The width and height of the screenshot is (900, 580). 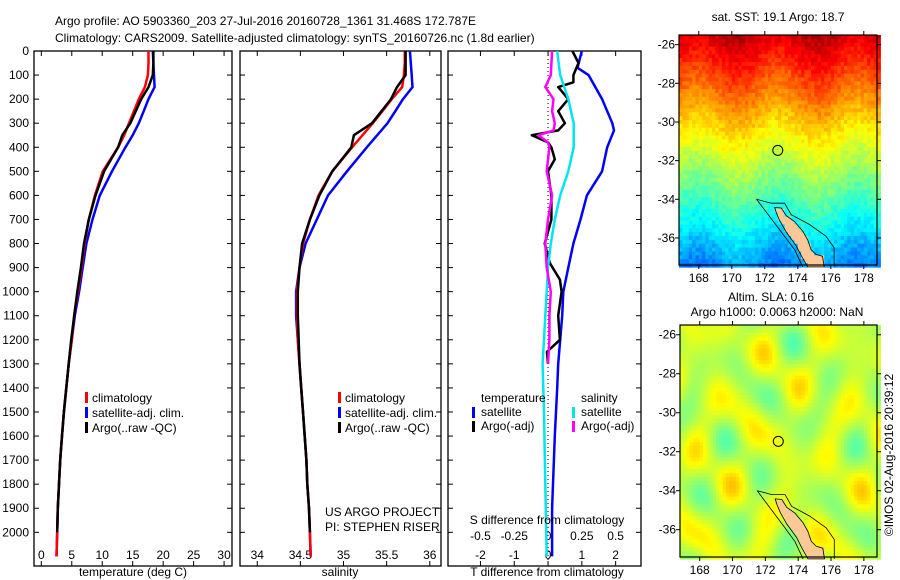 I want to click on x-tick-label: 5, so click(x=71, y=555).